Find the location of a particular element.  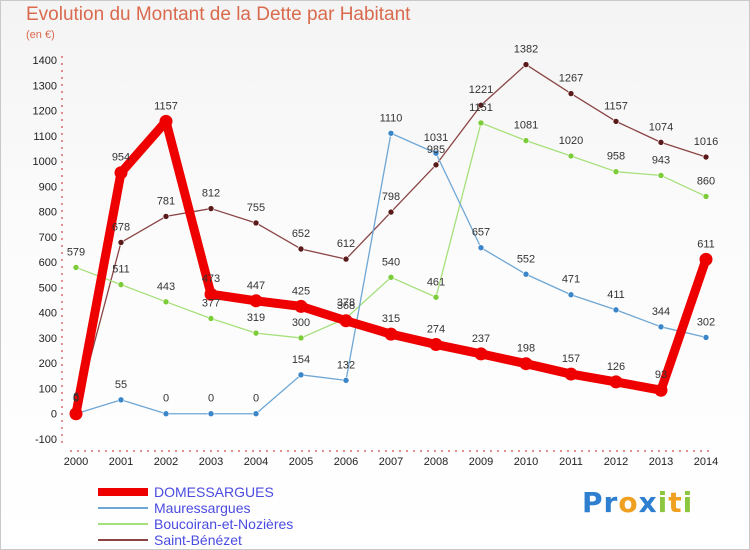

data-label: 126 is located at coordinates (616, 367).